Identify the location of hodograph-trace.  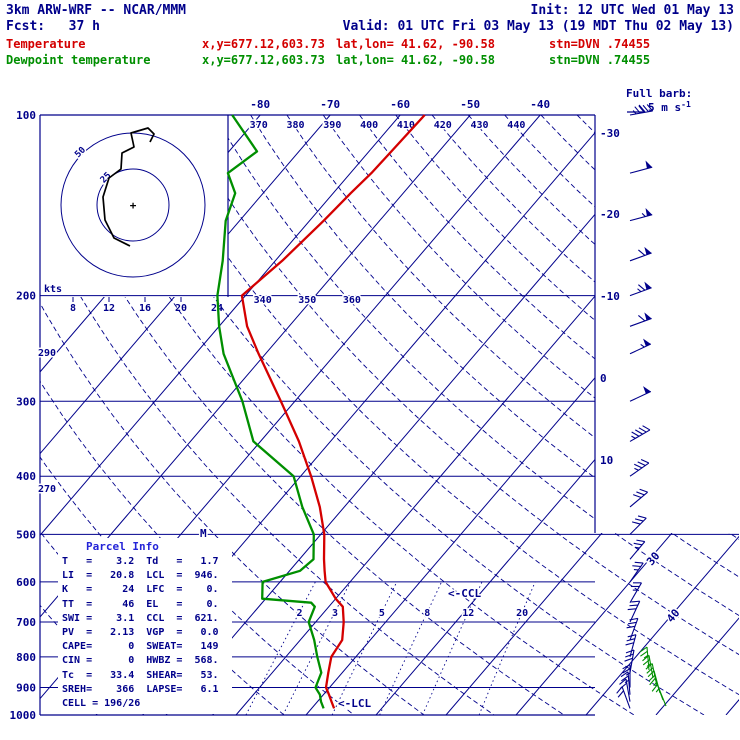
(128, 187).